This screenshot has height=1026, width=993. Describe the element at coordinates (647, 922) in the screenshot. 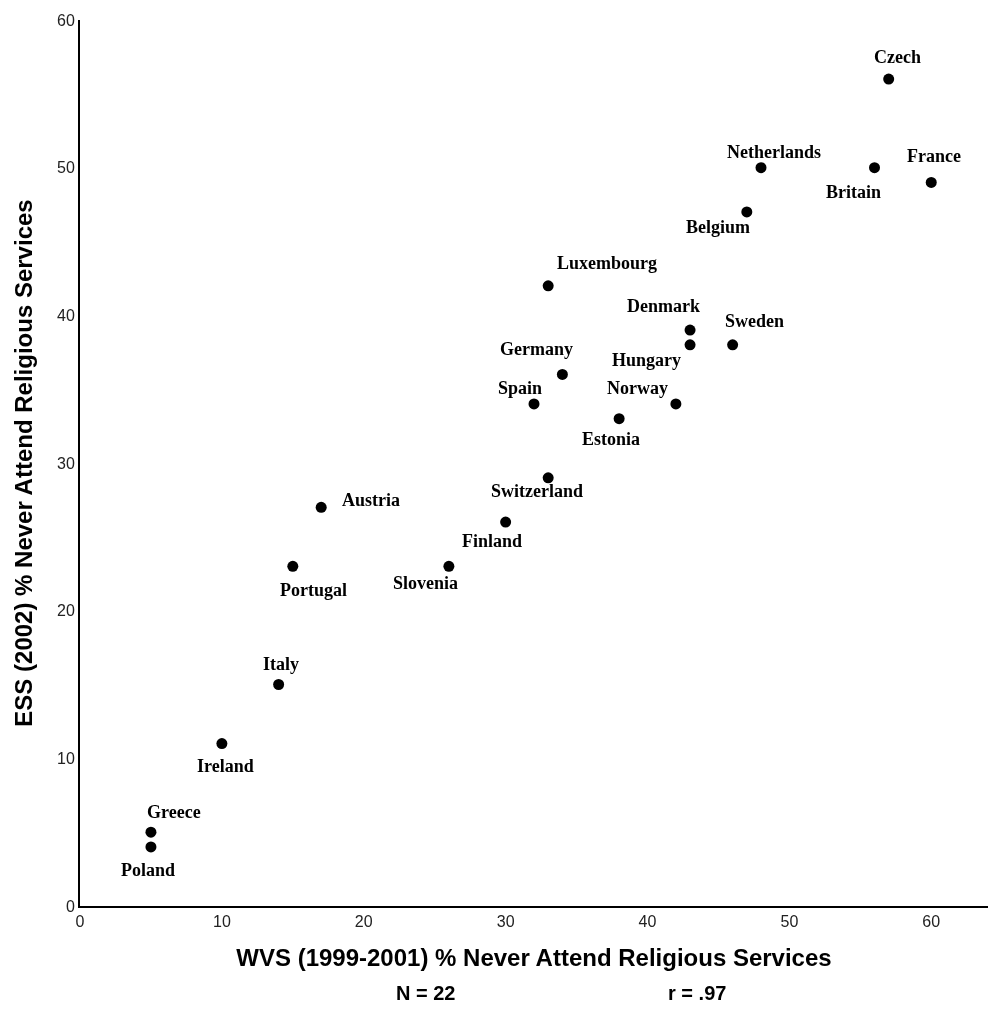

I see `x-tick-label: 40` at that location.